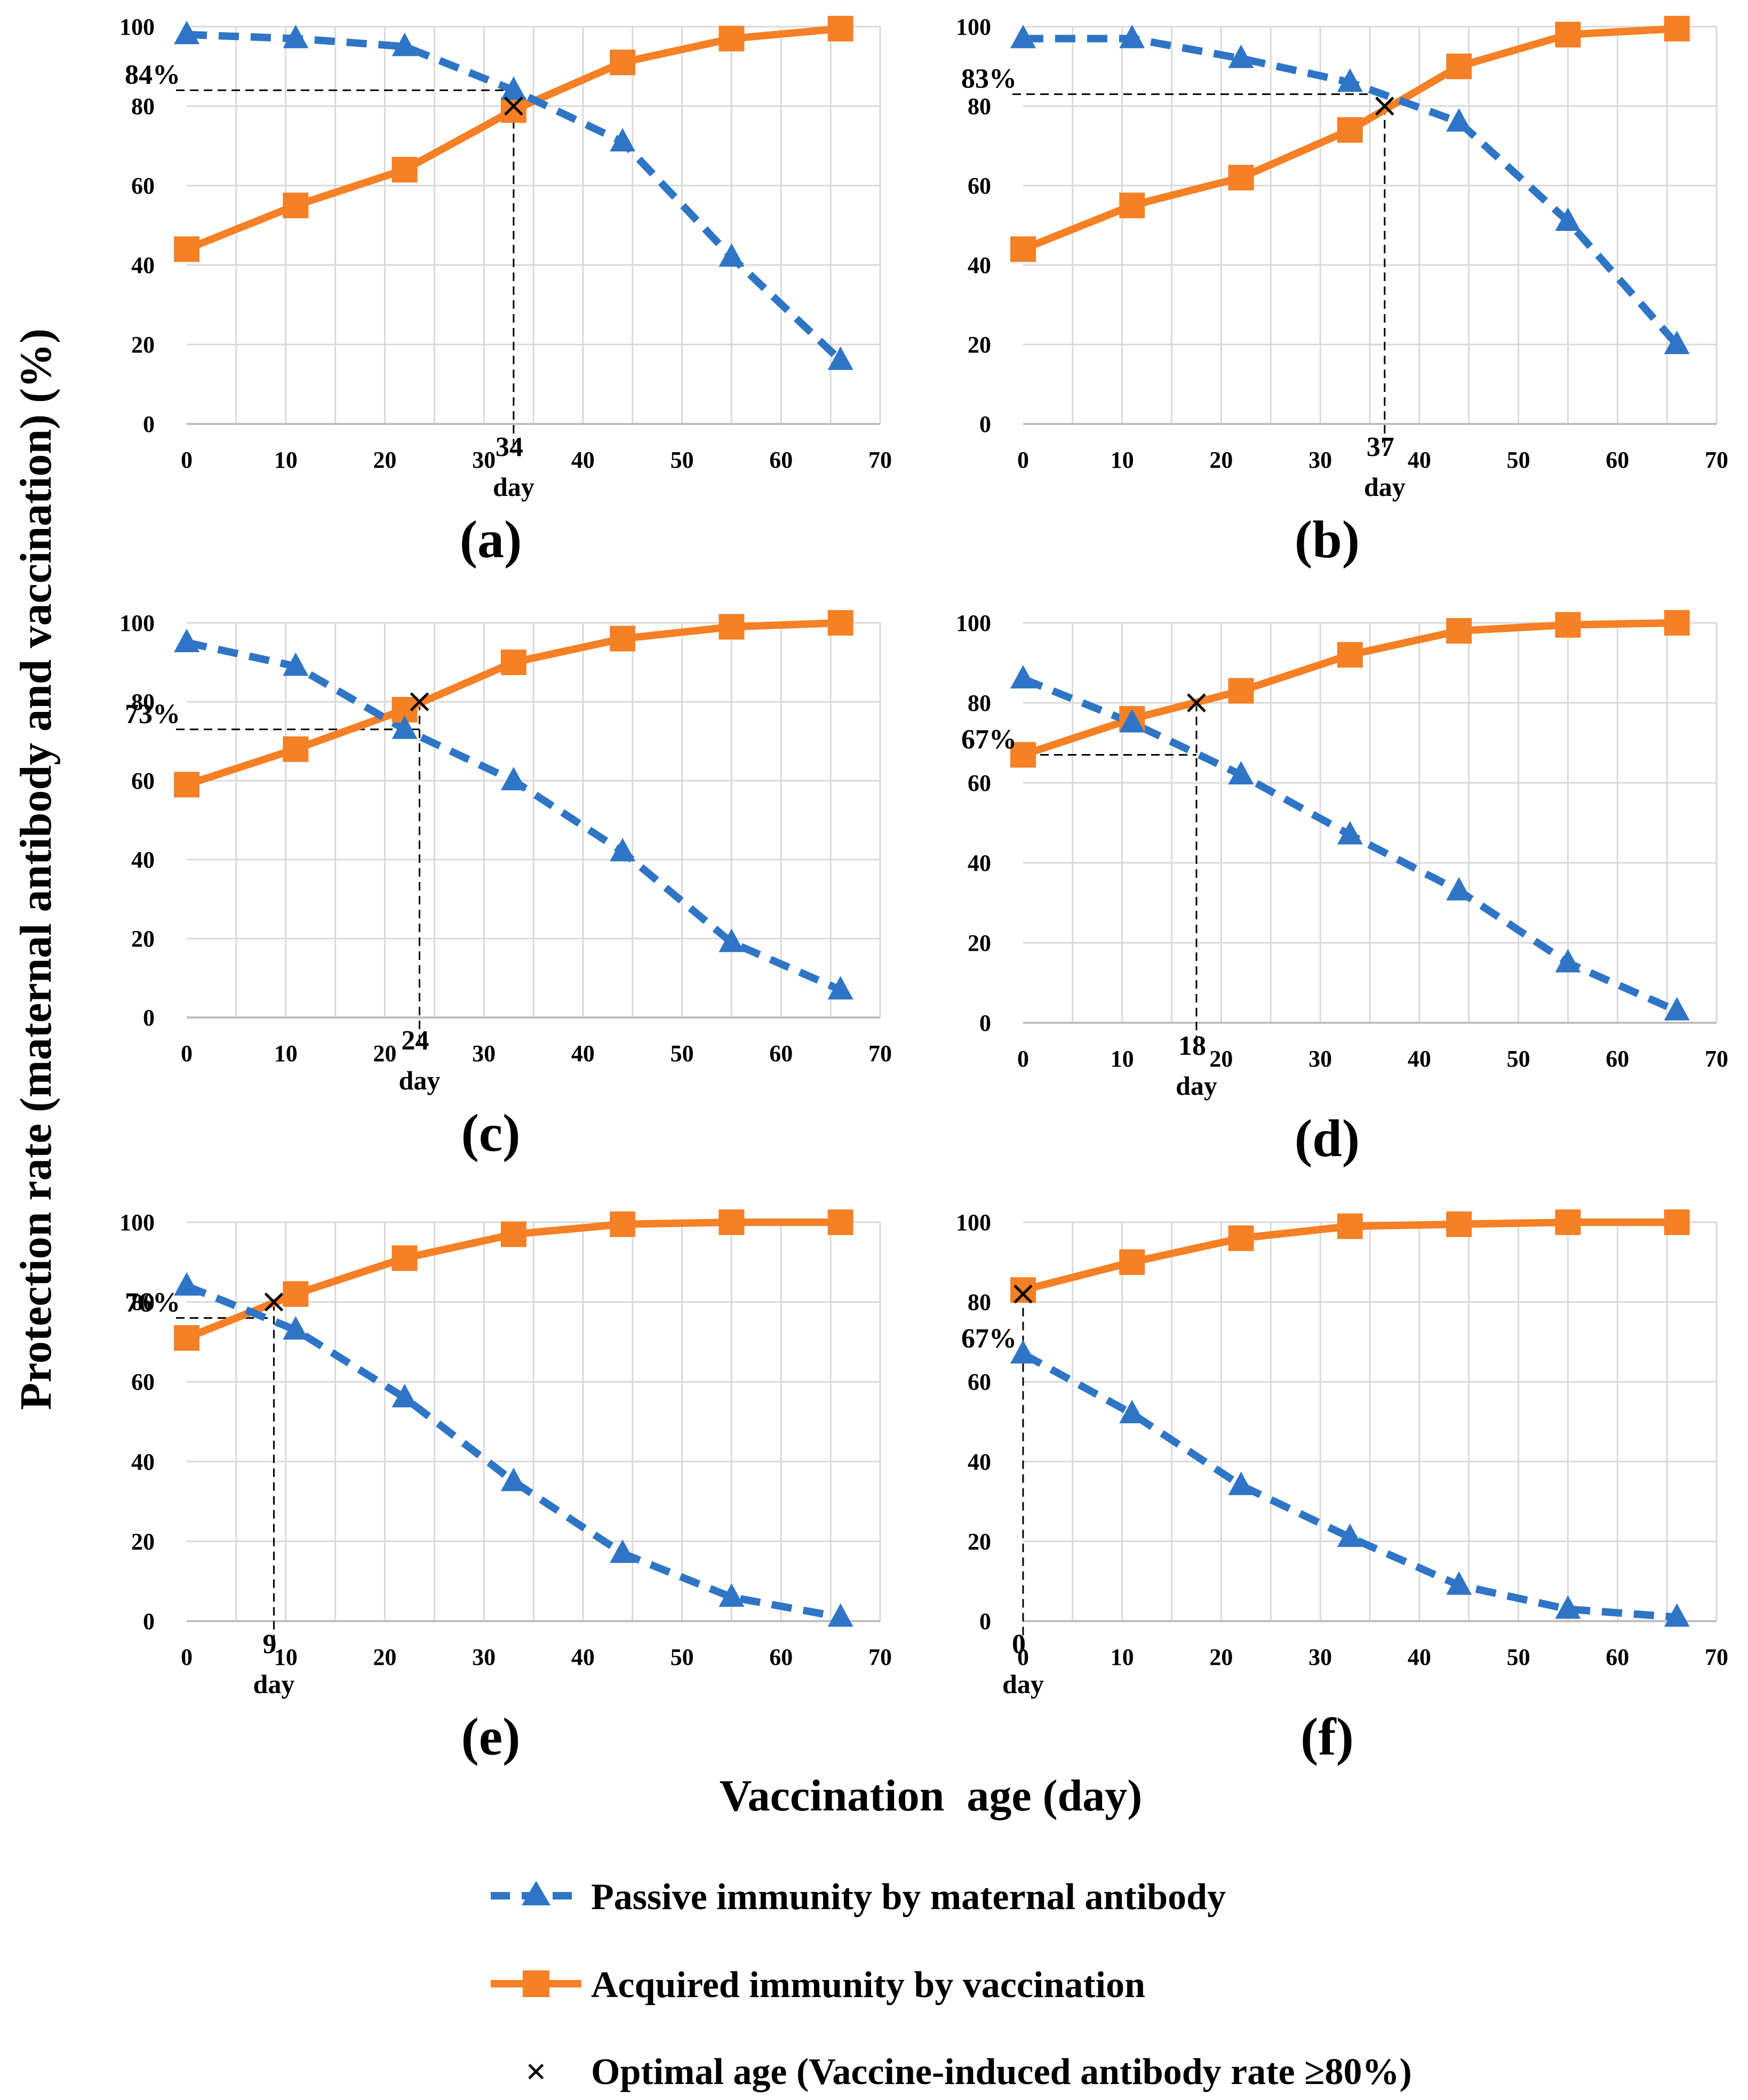 The width and height of the screenshot is (1748, 2100). I want to click on panel-b-label: (b), so click(1328, 539).